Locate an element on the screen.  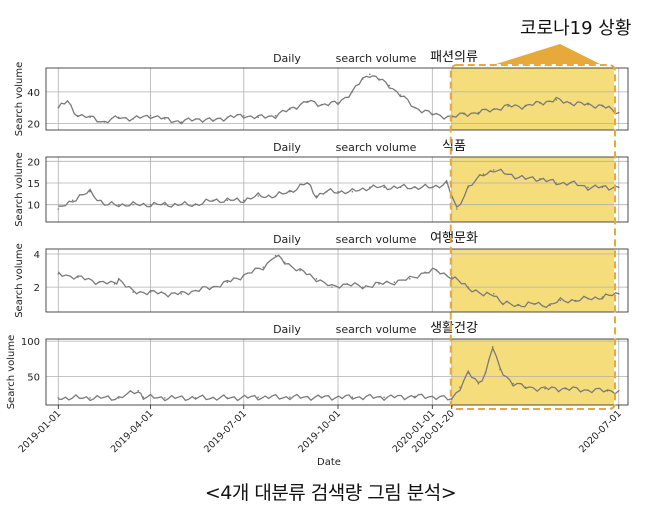
x-tick-label: 2019-04-01 is located at coordinates (132, 431).